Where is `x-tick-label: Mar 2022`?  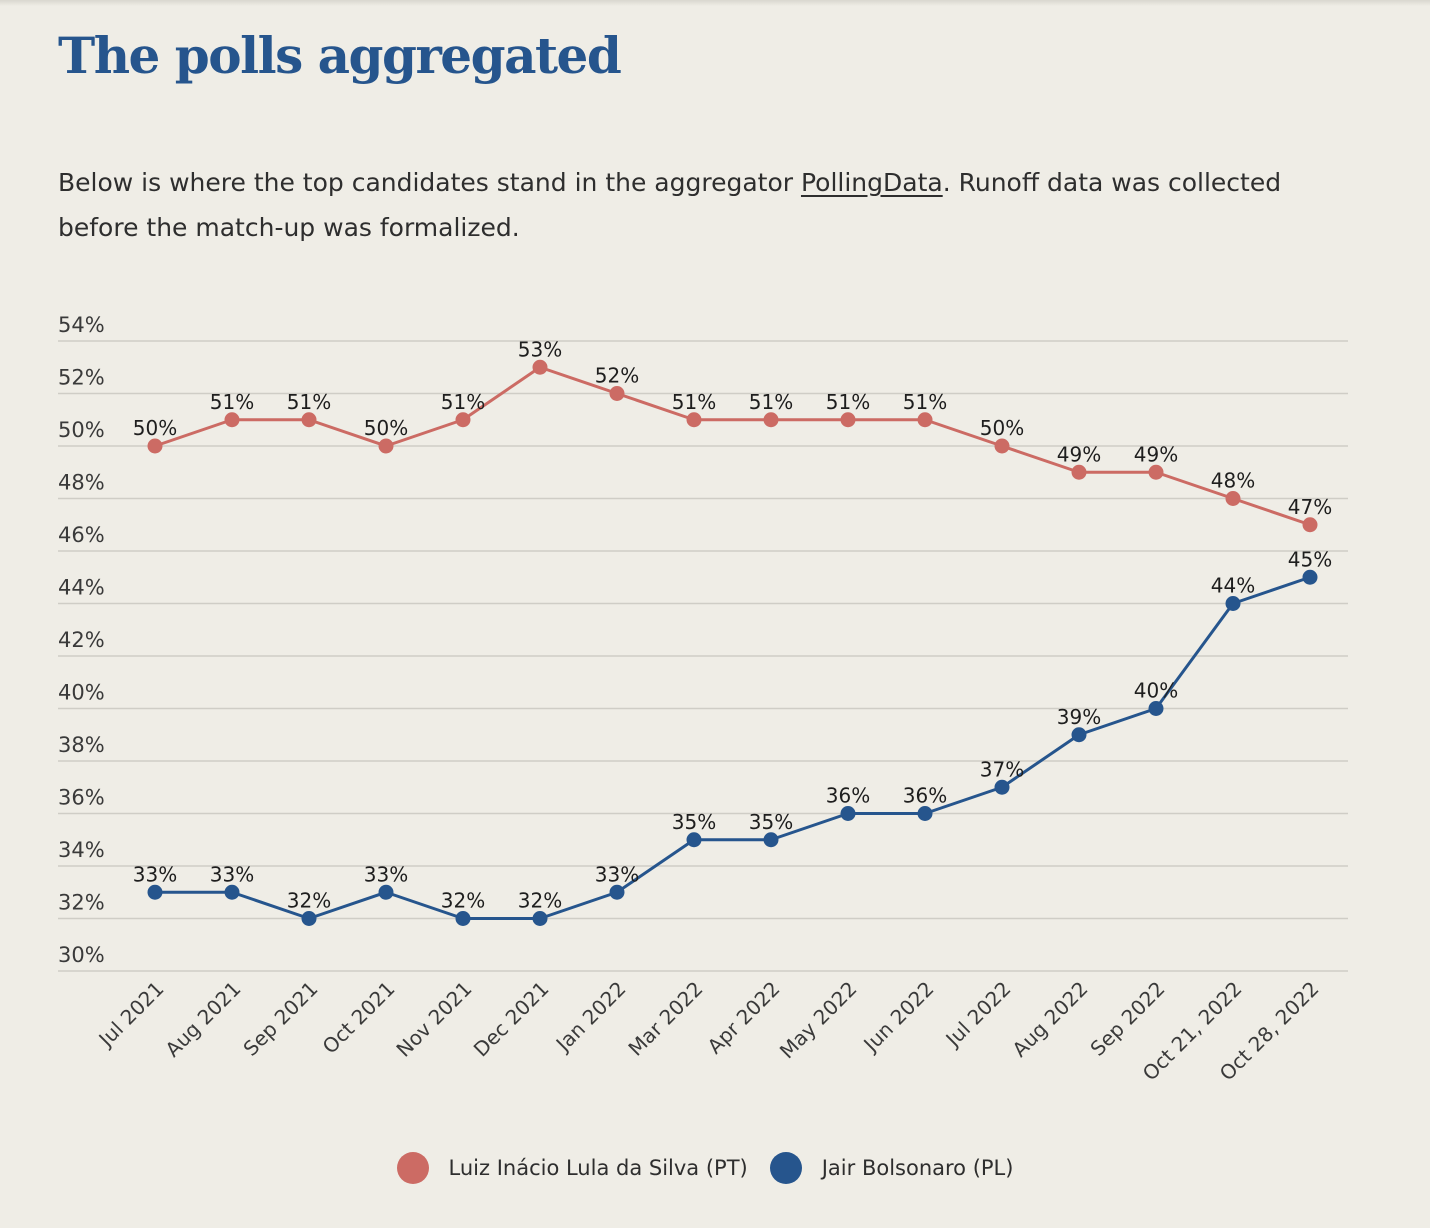
x-tick-label: Mar 2022 is located at coordinates (665, 1019).